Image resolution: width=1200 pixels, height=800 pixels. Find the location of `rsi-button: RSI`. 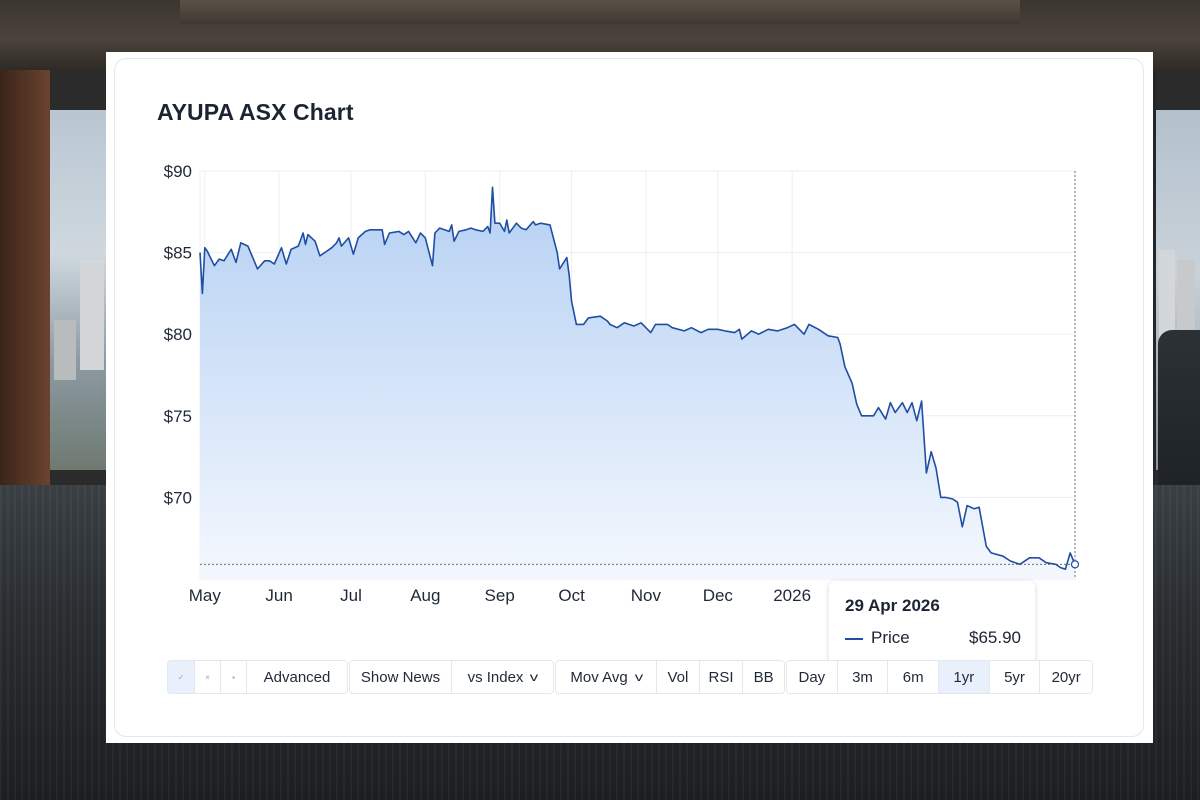

rsi-button: RSI is located at coordinates (722, 677).